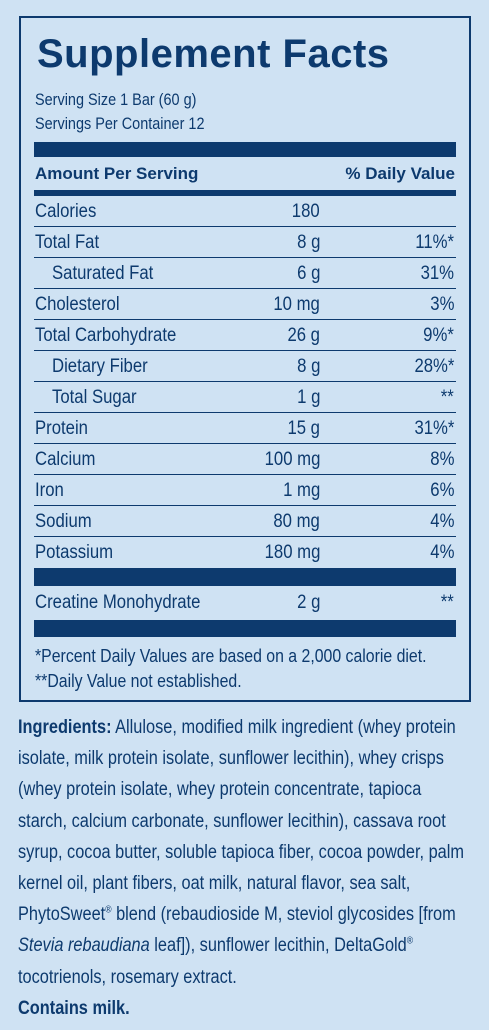 The height and width of the screenshot is (1030, 489). Describe the element at coordinates (117, 173) in the screenshot. I see `amount-per-serving-label: Amount Per Serving` at that location.